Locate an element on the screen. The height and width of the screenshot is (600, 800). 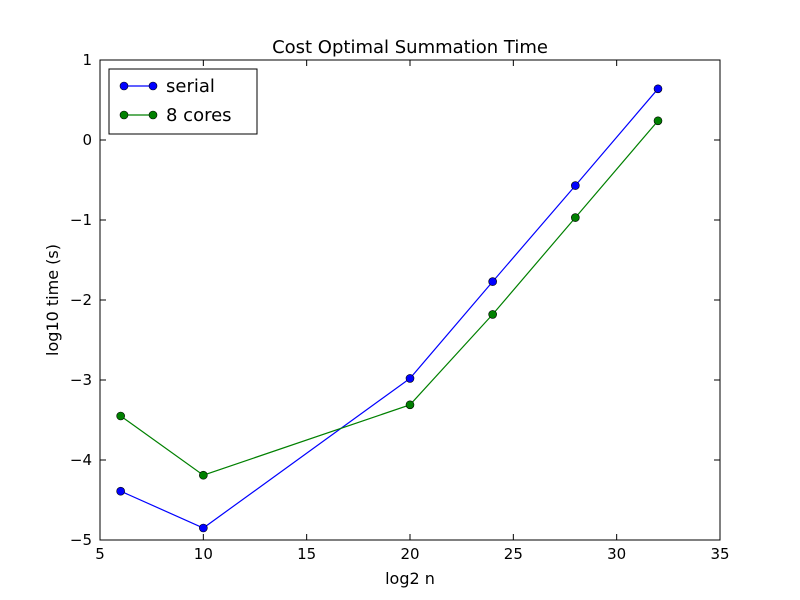
legend: serial 8 cores is located at coordinates (183, 101).